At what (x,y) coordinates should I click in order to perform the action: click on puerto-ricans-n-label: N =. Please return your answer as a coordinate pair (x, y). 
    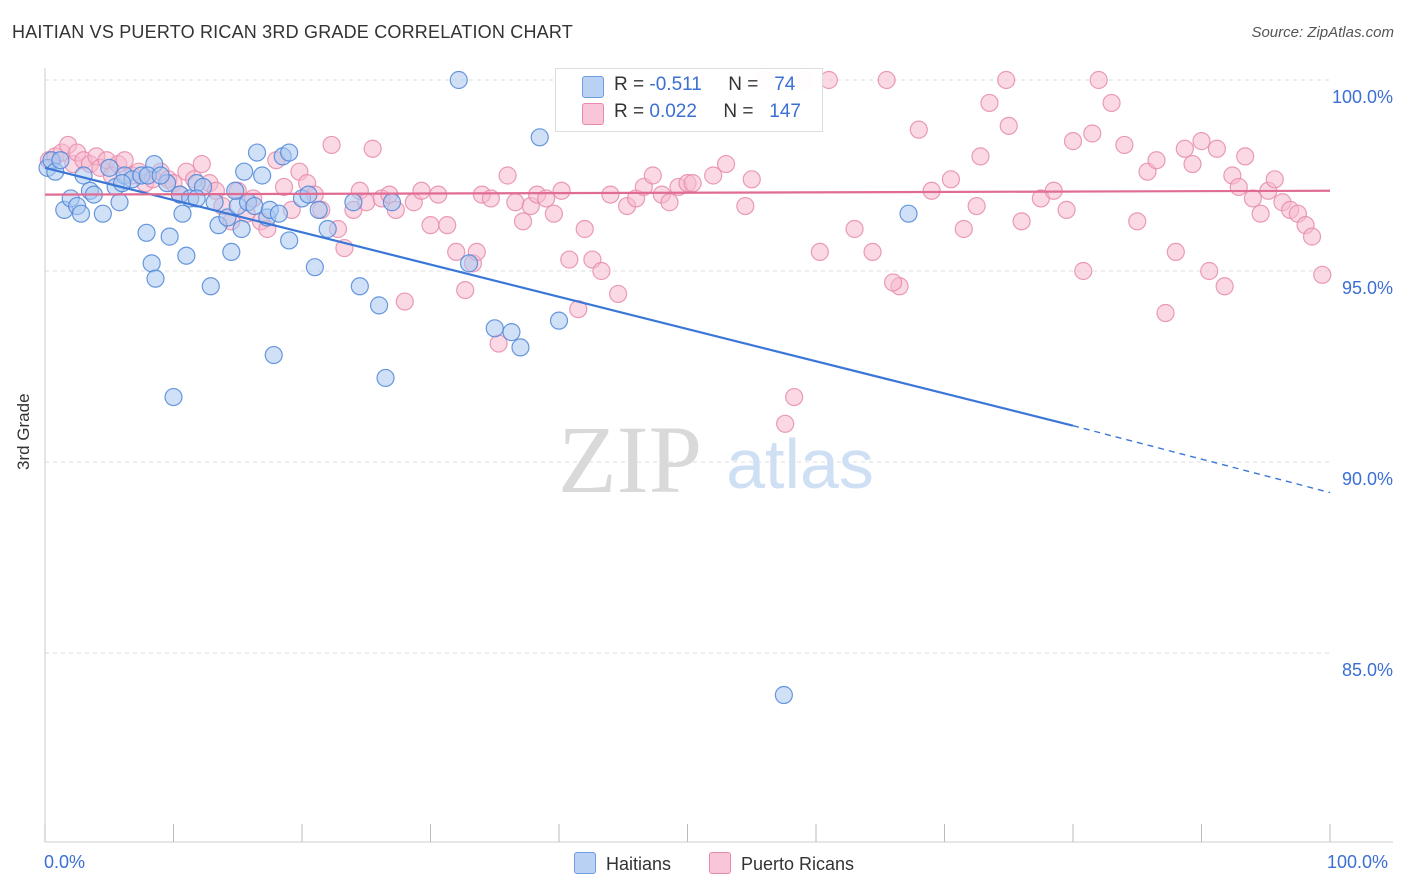
    Looking at the image, I should click on (738, 111).